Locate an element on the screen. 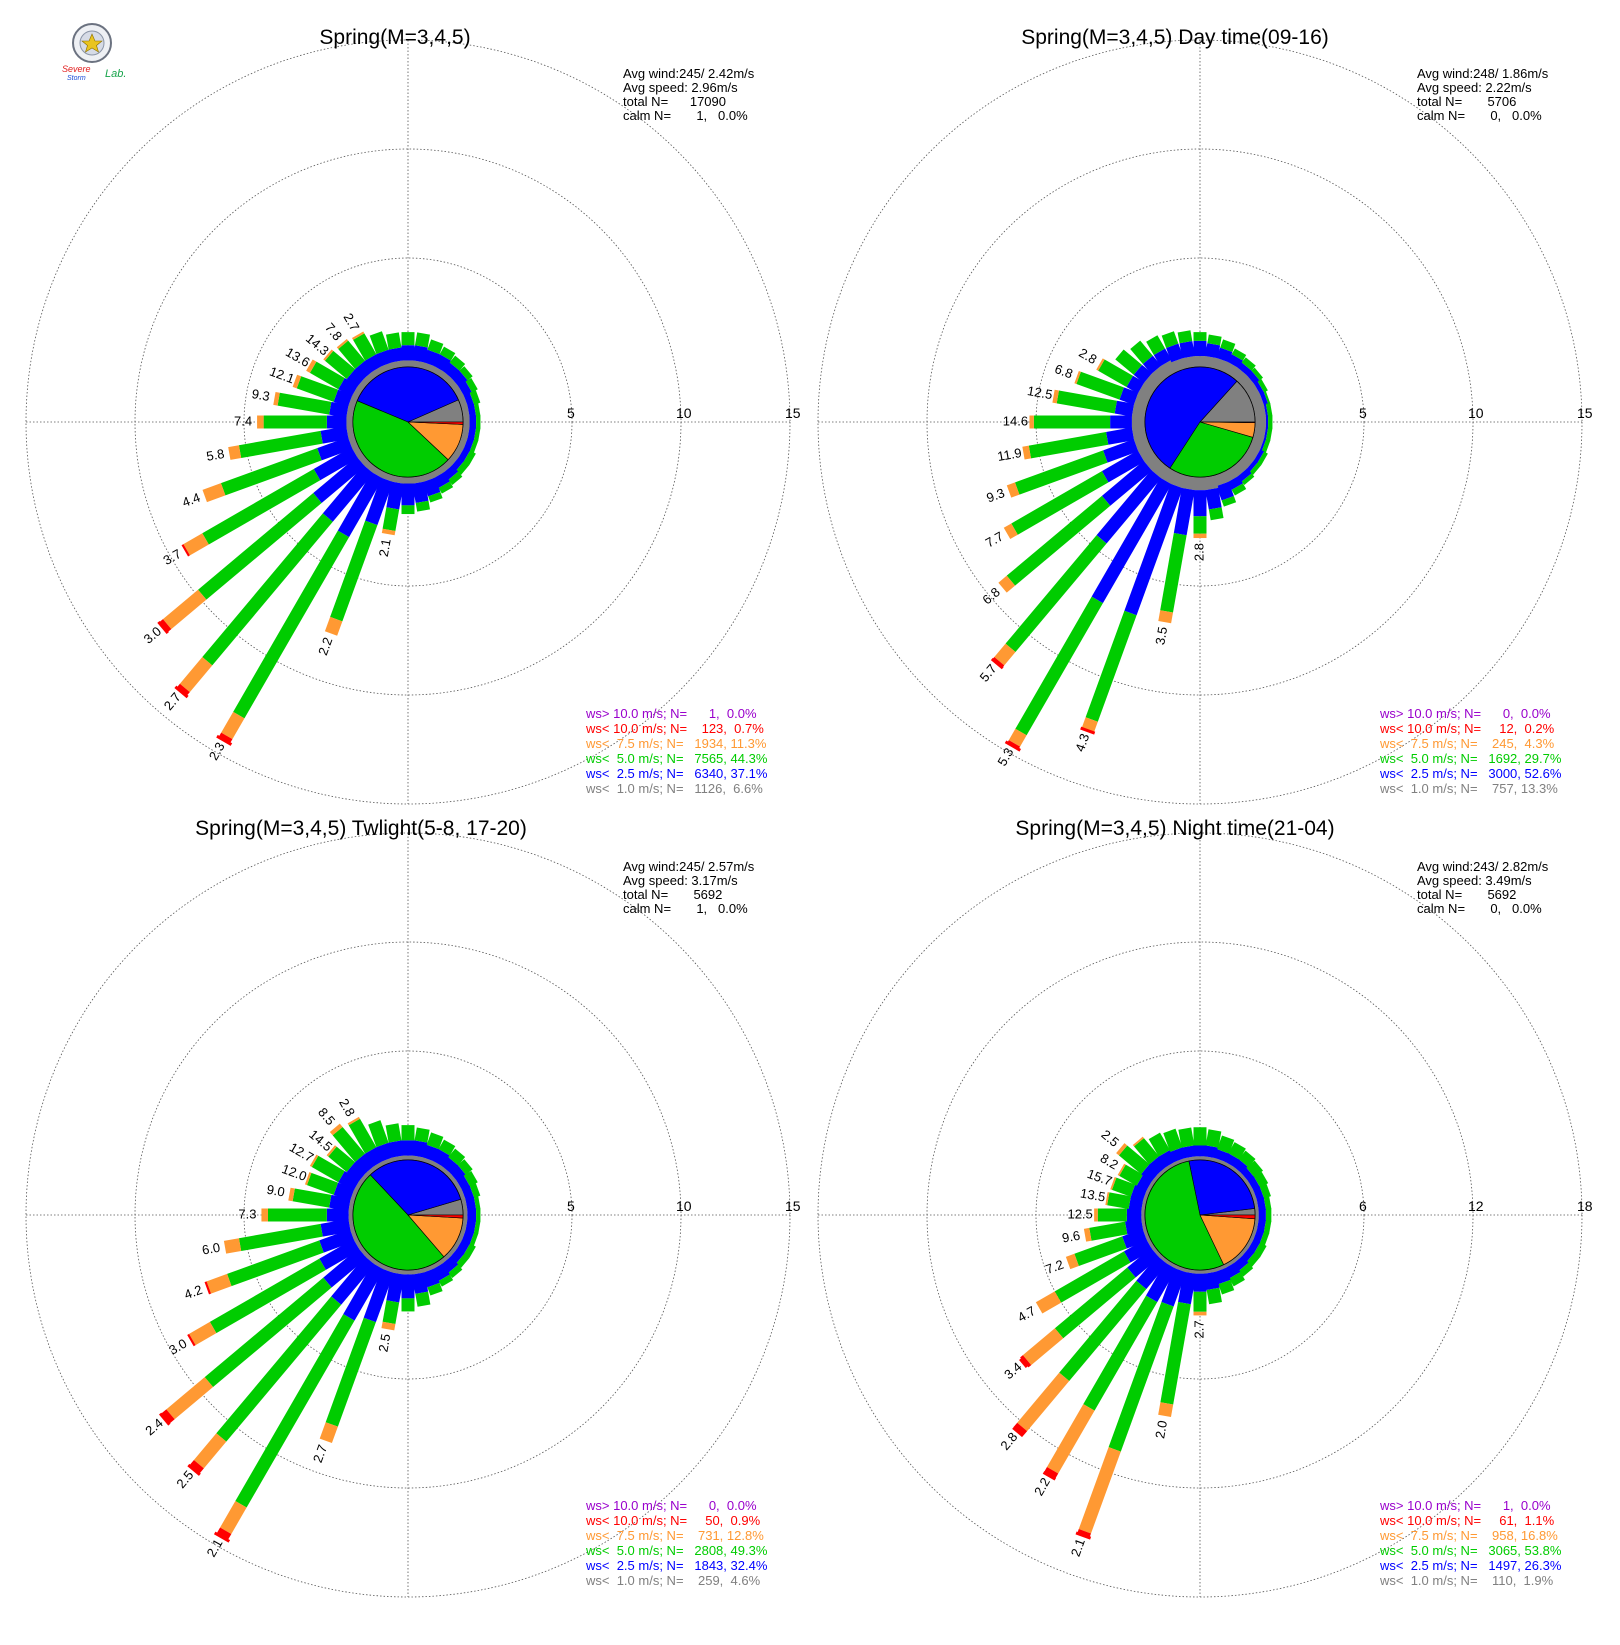  severe-storm-lab-logo: Severe Storm Lab. is located at coordinates (97, 53).